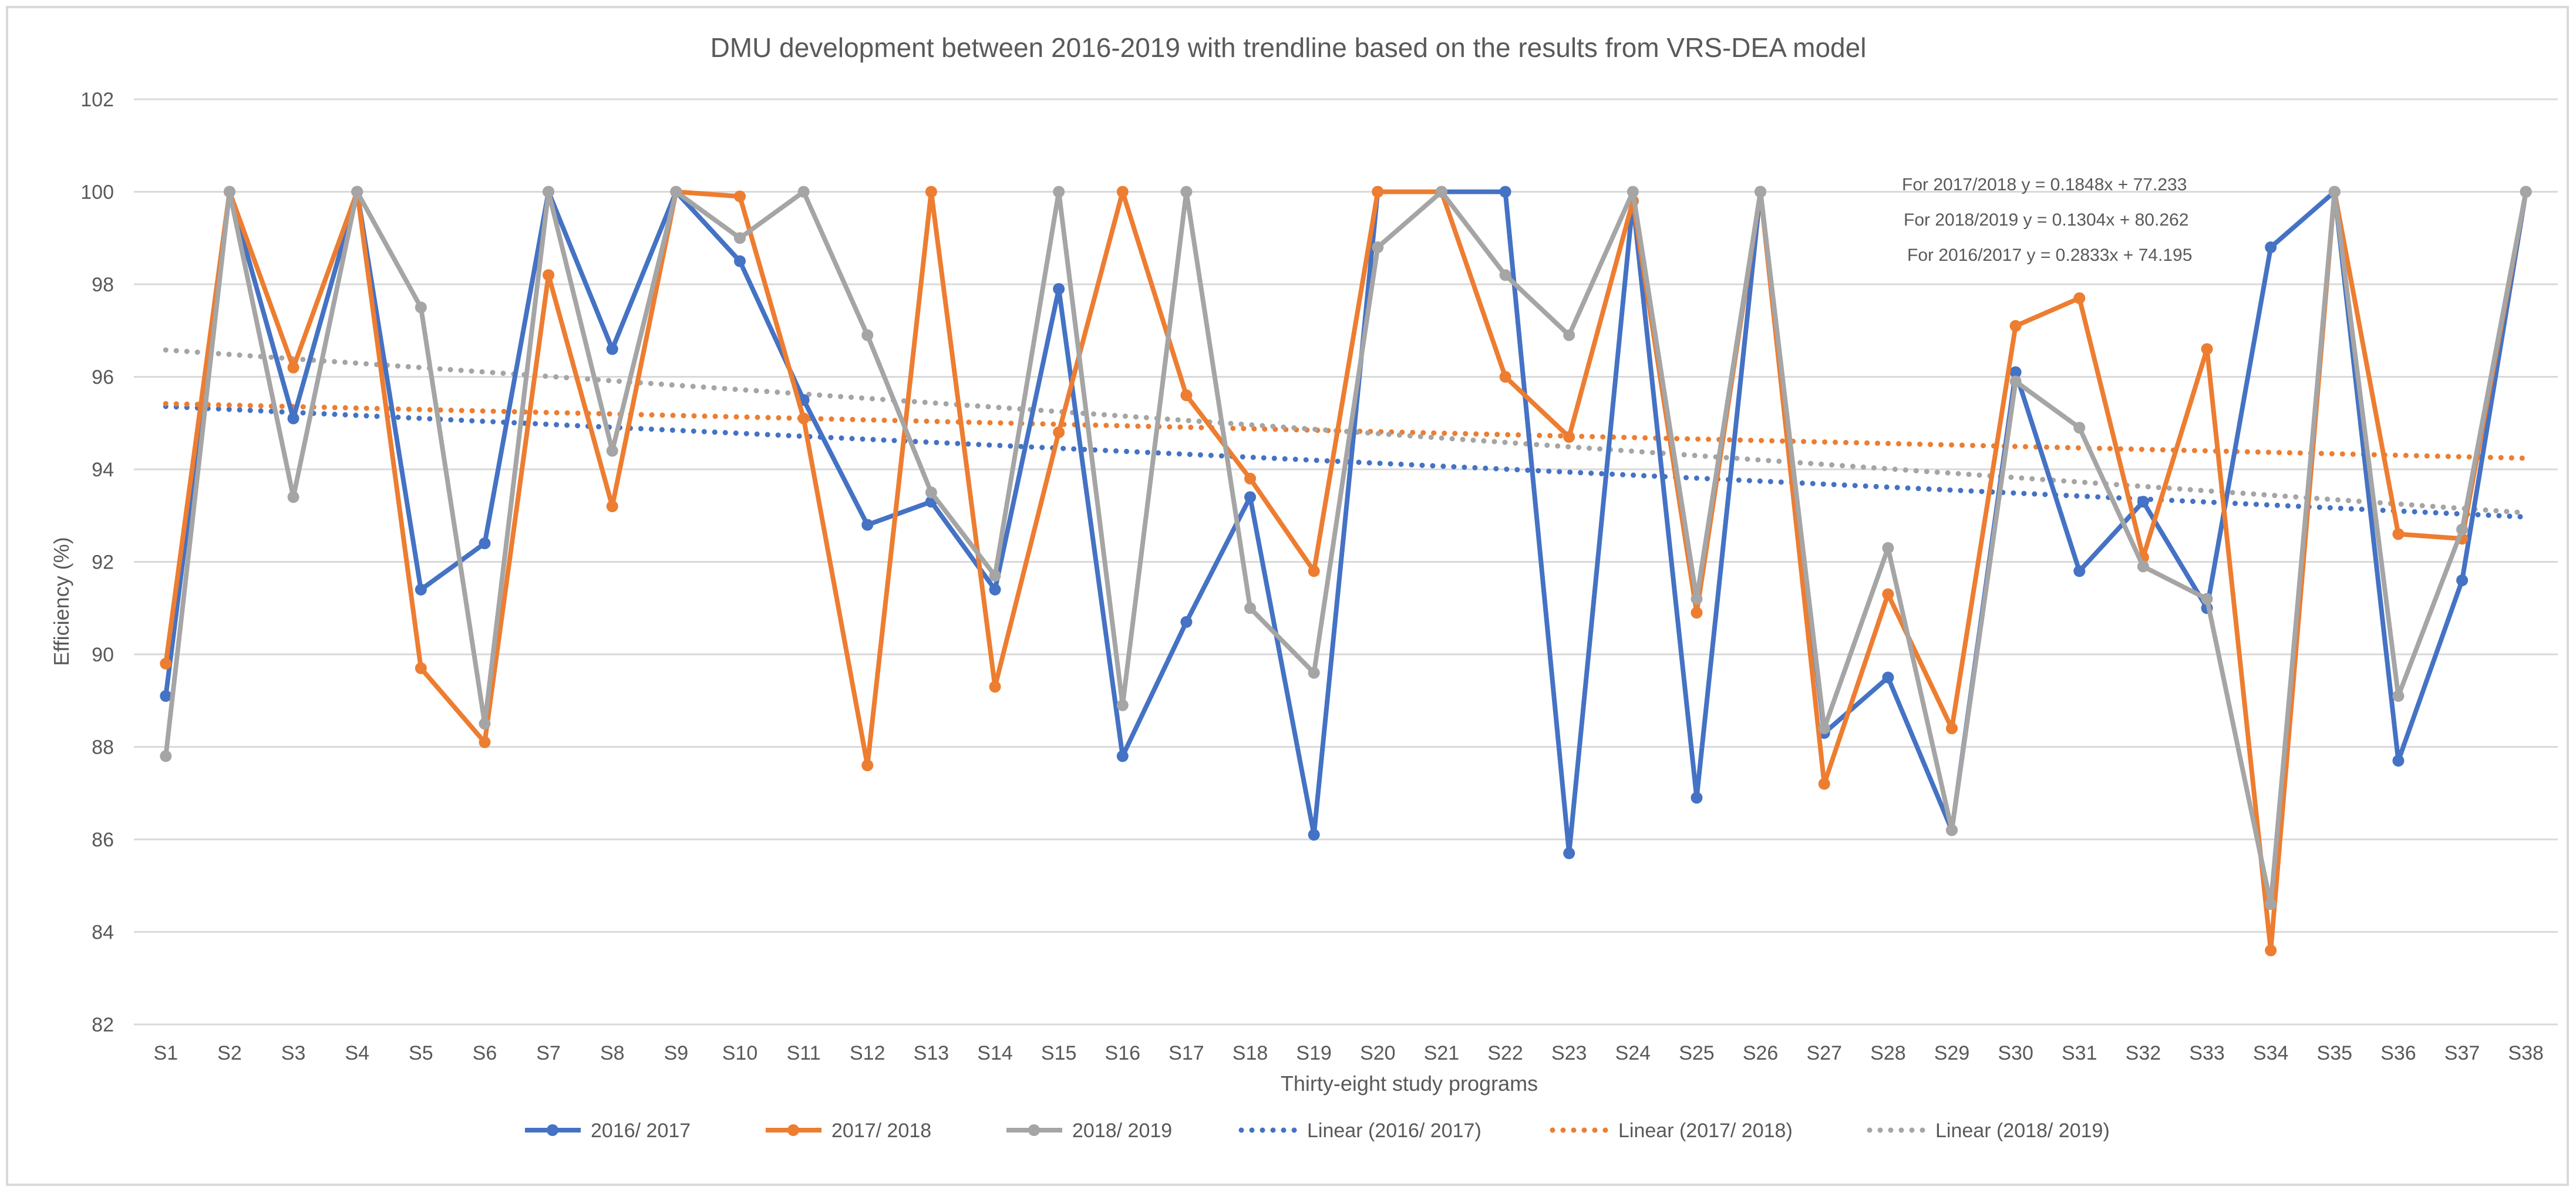 The width and height of the screenshot is (2576, 1193). Describe the element at coordinates (2015, 1053) in the screenshot. I see `x-tick-label: S30` at that location.